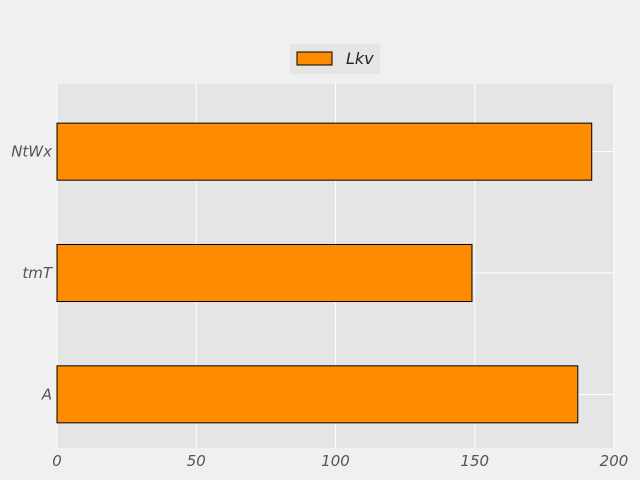  I want to click on legend-swatch, so click(314, 58).